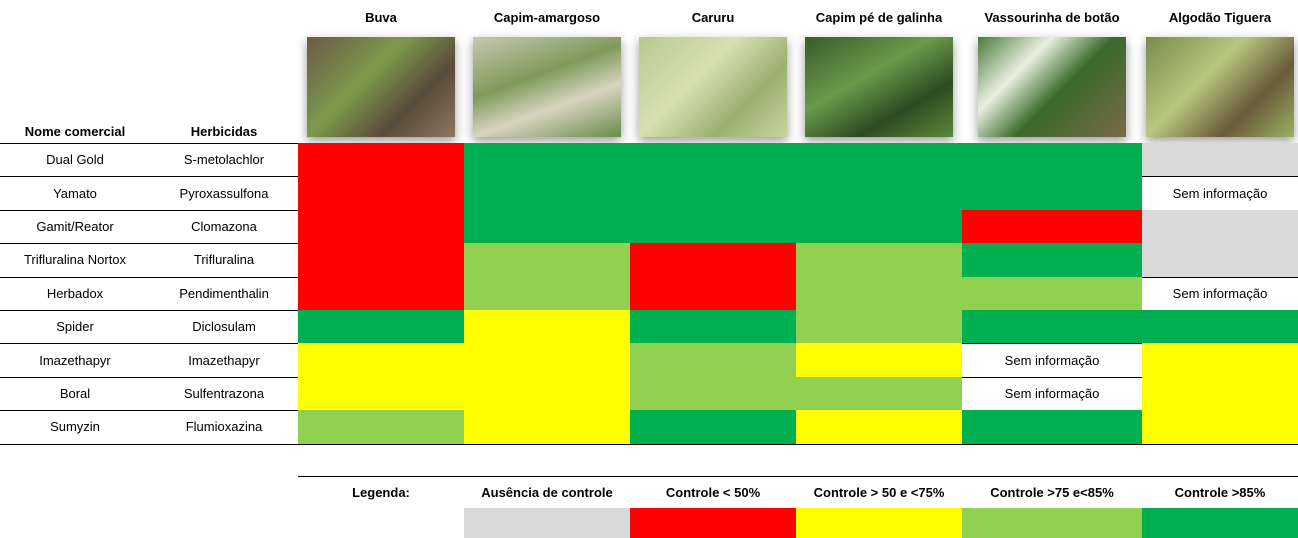 The image size is (1298, 538). I want to click on legend-label: Controle < 50%, so click(713, 492).